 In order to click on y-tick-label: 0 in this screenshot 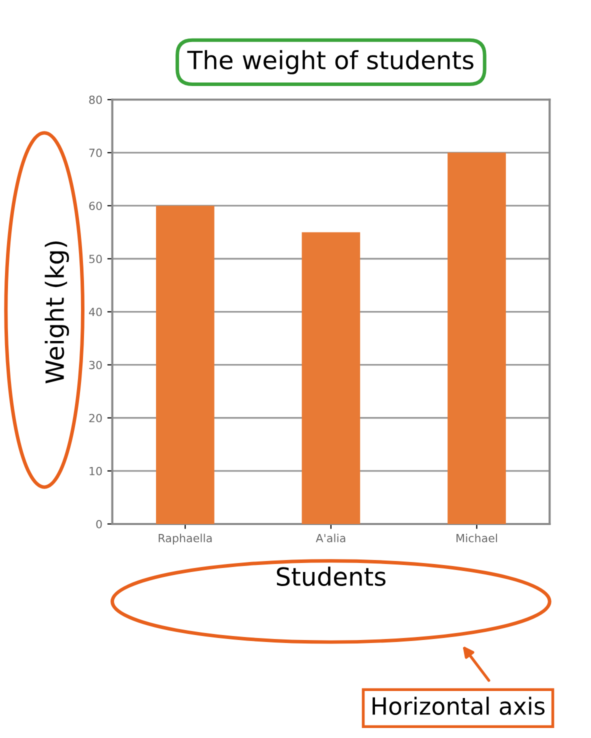, I will do `click(99, 524)`.